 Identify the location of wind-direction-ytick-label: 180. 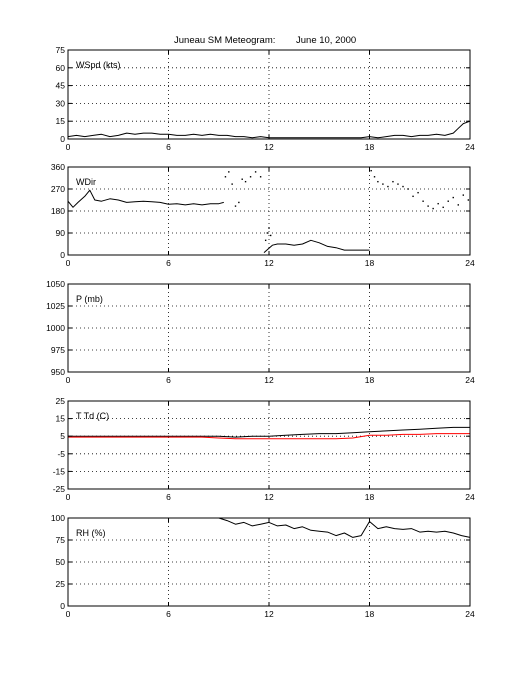
(58, 211).